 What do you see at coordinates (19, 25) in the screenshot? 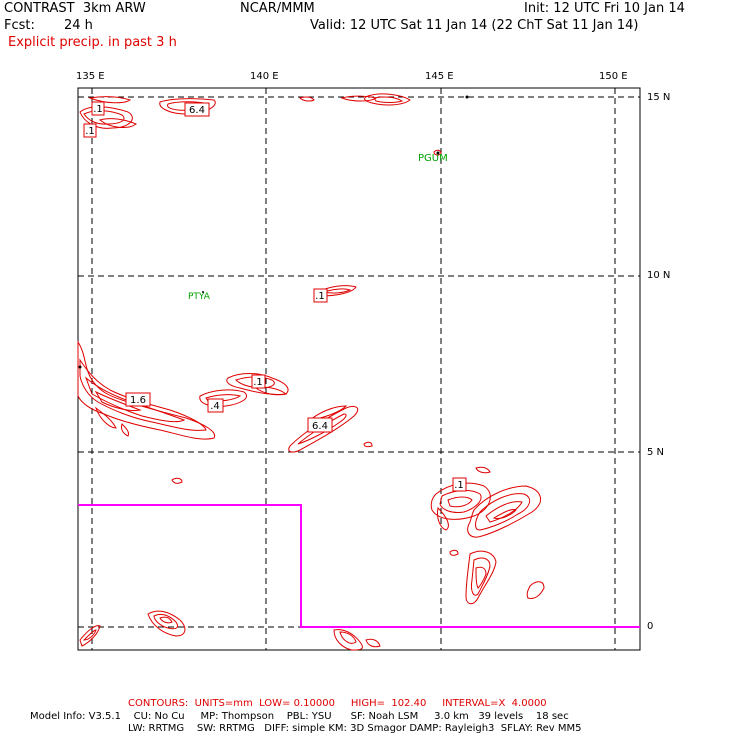
I see `fcst-label: Fcst:` at bounding box center [19, 25].